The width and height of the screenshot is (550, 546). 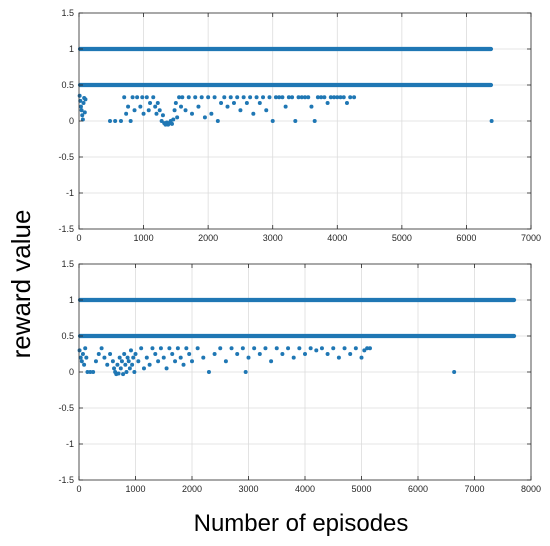 What do you see at coordinates (531, 489) in the screenshot?
I see `x-tick-label: 8000` at bounding box center [531, 489].